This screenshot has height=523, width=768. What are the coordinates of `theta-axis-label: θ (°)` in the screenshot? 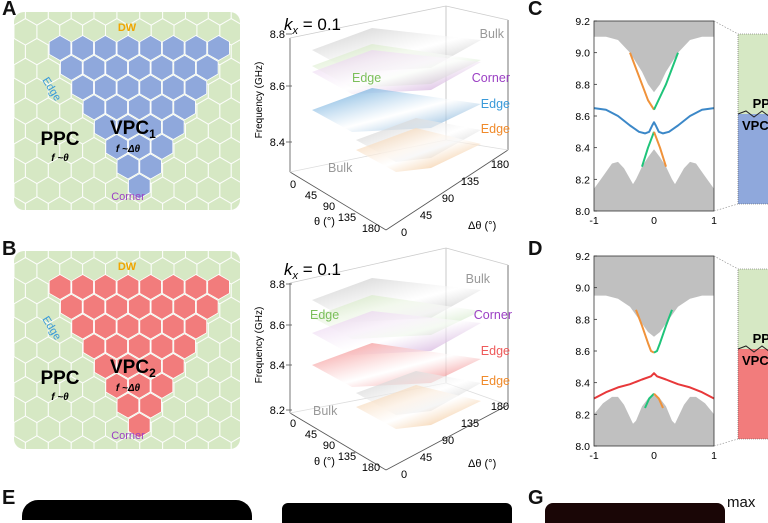 It's located at (324, 222).